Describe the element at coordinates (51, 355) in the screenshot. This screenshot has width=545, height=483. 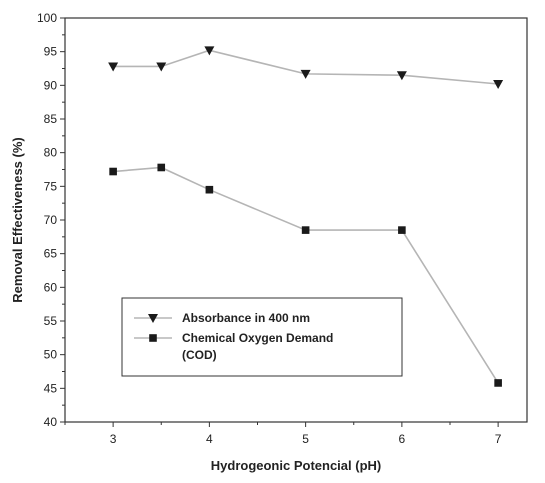
I see `y-tick-label: 50` at that location.